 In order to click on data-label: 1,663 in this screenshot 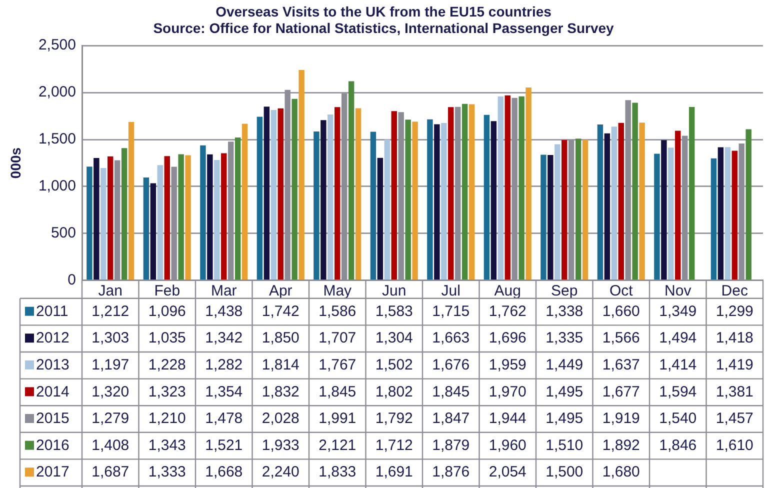, I will do `click(451, 338)`.